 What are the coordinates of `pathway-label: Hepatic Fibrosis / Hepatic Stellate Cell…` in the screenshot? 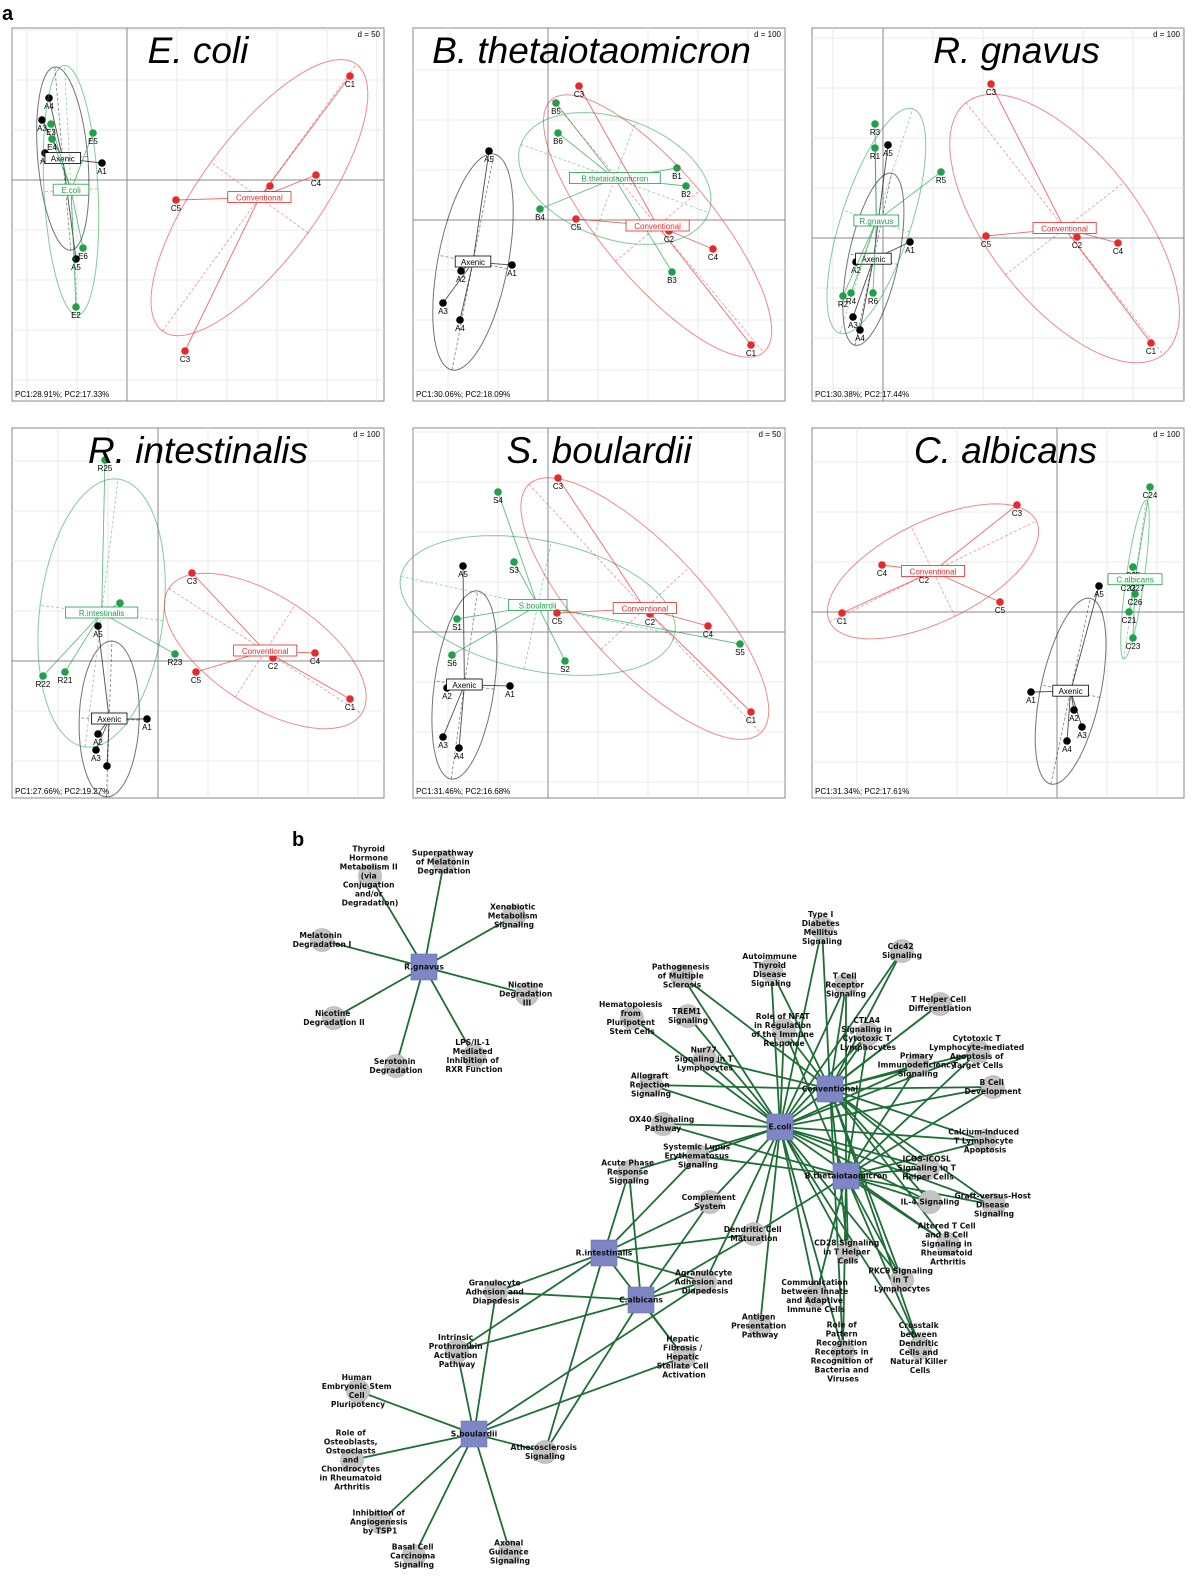 It's located at (684, 1357).